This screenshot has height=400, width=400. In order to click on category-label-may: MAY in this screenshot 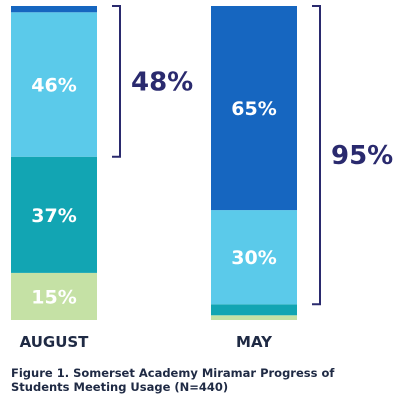, I will do `click(254, 342)`.